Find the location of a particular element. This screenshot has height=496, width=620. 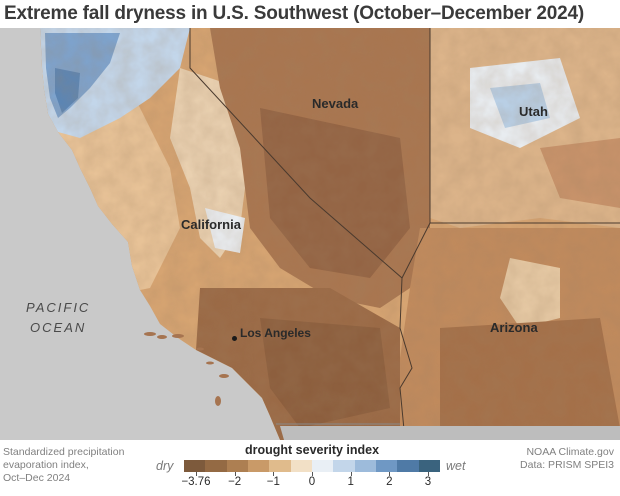

legend-wet-label: wet is located at coordinates (456, 466).